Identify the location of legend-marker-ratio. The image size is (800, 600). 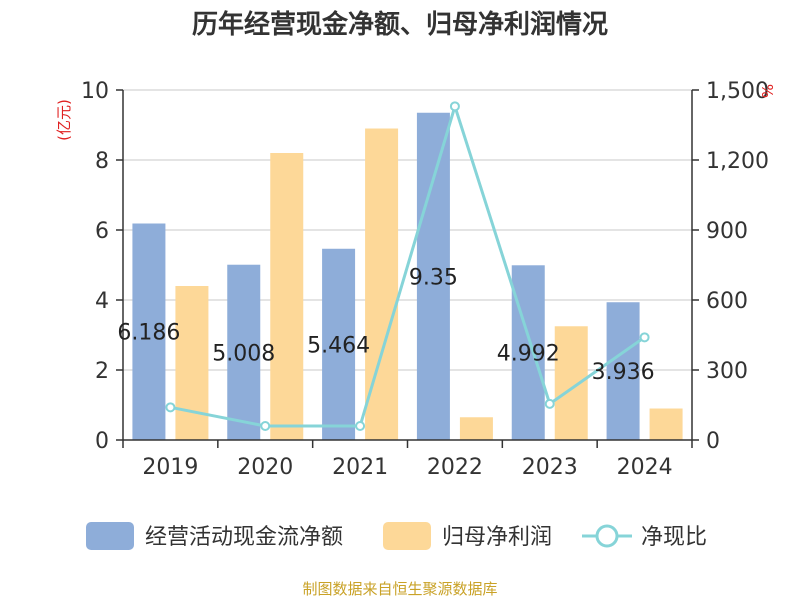
(607, 536).